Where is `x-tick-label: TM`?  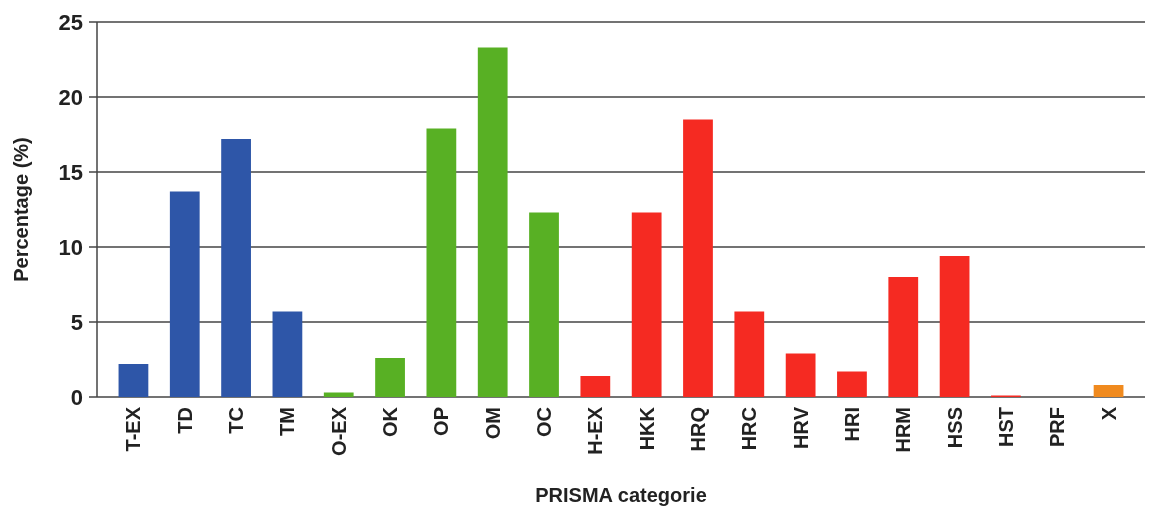 x-tick-label: TM is located at coordinates (287, 421).